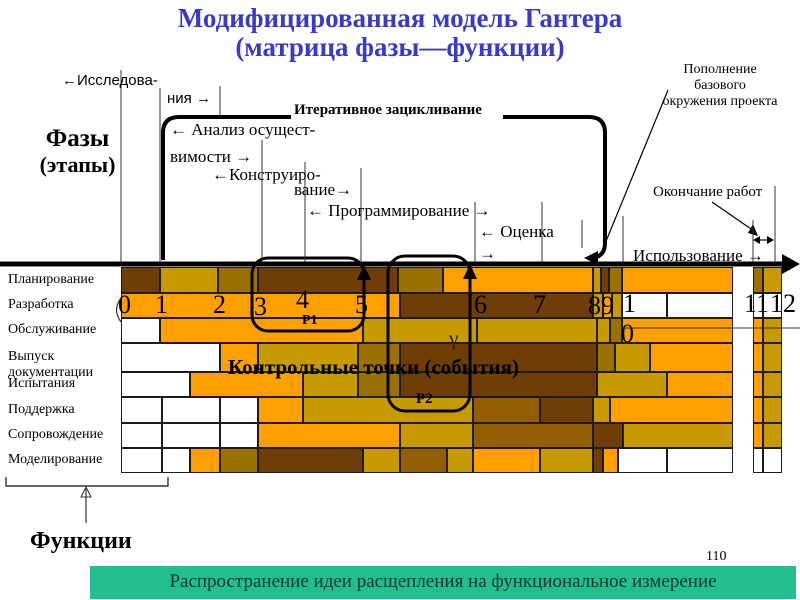 The width and height of the screenshot is (800, 600). Describe the element at coordinates (219, 304) in the screenshot. I see `timeline-number: 2` at that location.